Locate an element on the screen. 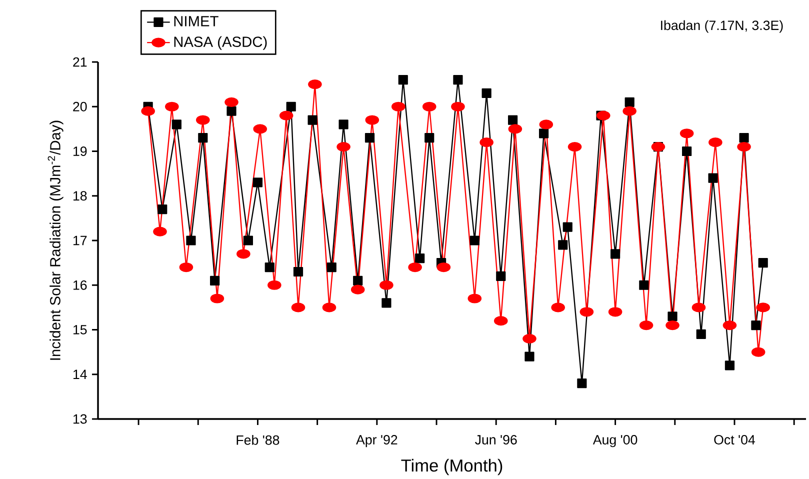 This screenshot has height=479, width=809. x-tick-label: Apr '92 is located at coordinates (377, 441).